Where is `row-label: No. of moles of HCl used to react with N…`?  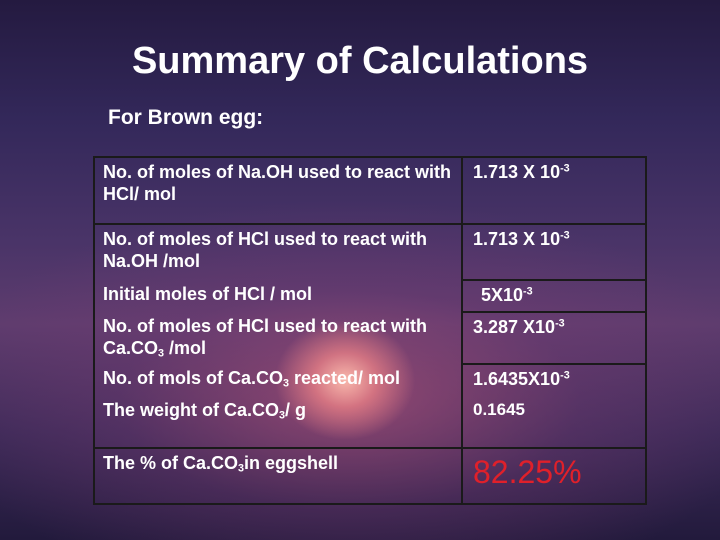 row-label: No. of moles of HCl used to react with N… is located at coordinates (277, 252).